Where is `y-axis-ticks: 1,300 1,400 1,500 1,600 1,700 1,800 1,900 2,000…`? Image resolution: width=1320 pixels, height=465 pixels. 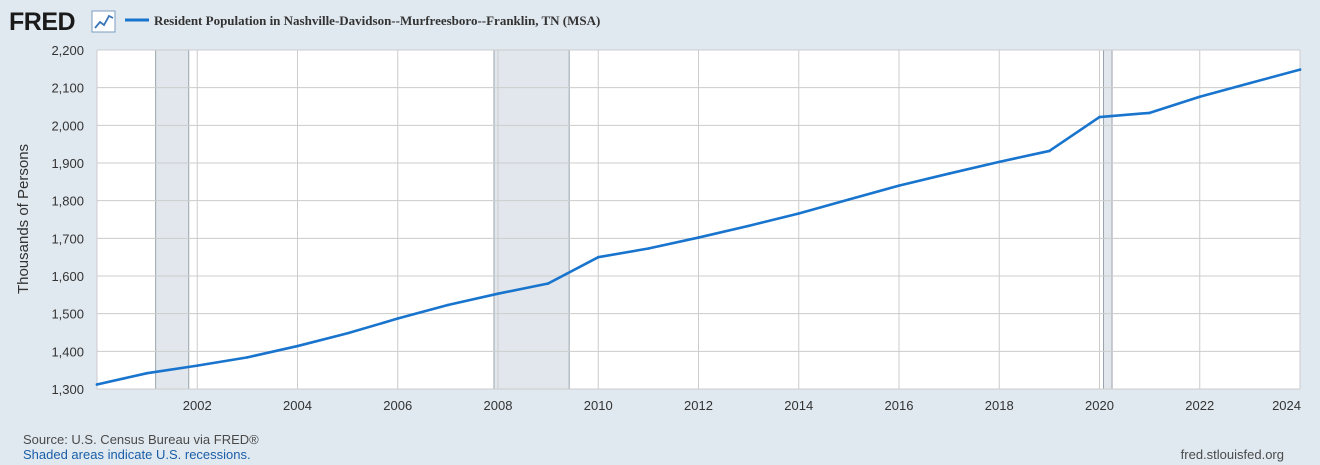 y-axis-ticks: 1,300 1,400 1,500 1,600 1,700 1,800 1,900 2,000… is located at coordinates (67, 220).